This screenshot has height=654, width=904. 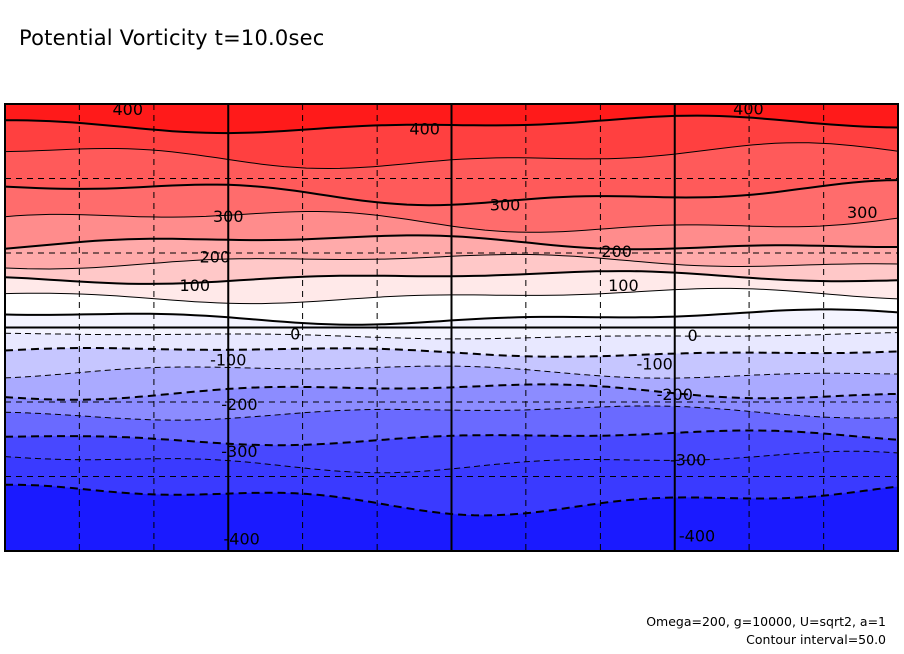 What do you see at coordinates (766, 621) in the screenshot?
I see `parameters-text: Omega=200, g=10000, U=sqrt2, a=1` at bounding box center [766, 621].